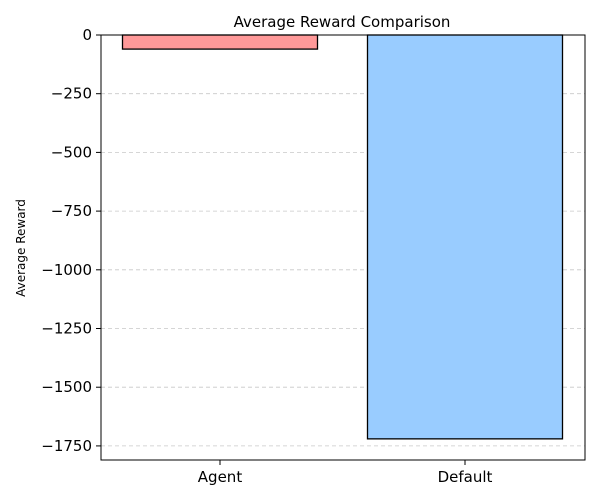 Image resolution: width=600 pixels, height=500 pixels. I want to click on x-axis-ticks: Agent Default, so click(345, 473).